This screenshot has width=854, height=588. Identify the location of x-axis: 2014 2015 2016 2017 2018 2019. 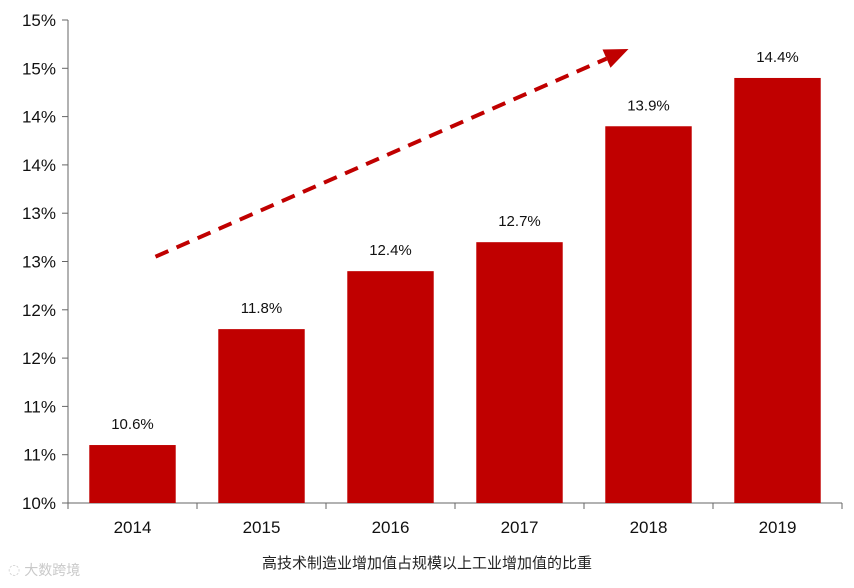
(455, 519).